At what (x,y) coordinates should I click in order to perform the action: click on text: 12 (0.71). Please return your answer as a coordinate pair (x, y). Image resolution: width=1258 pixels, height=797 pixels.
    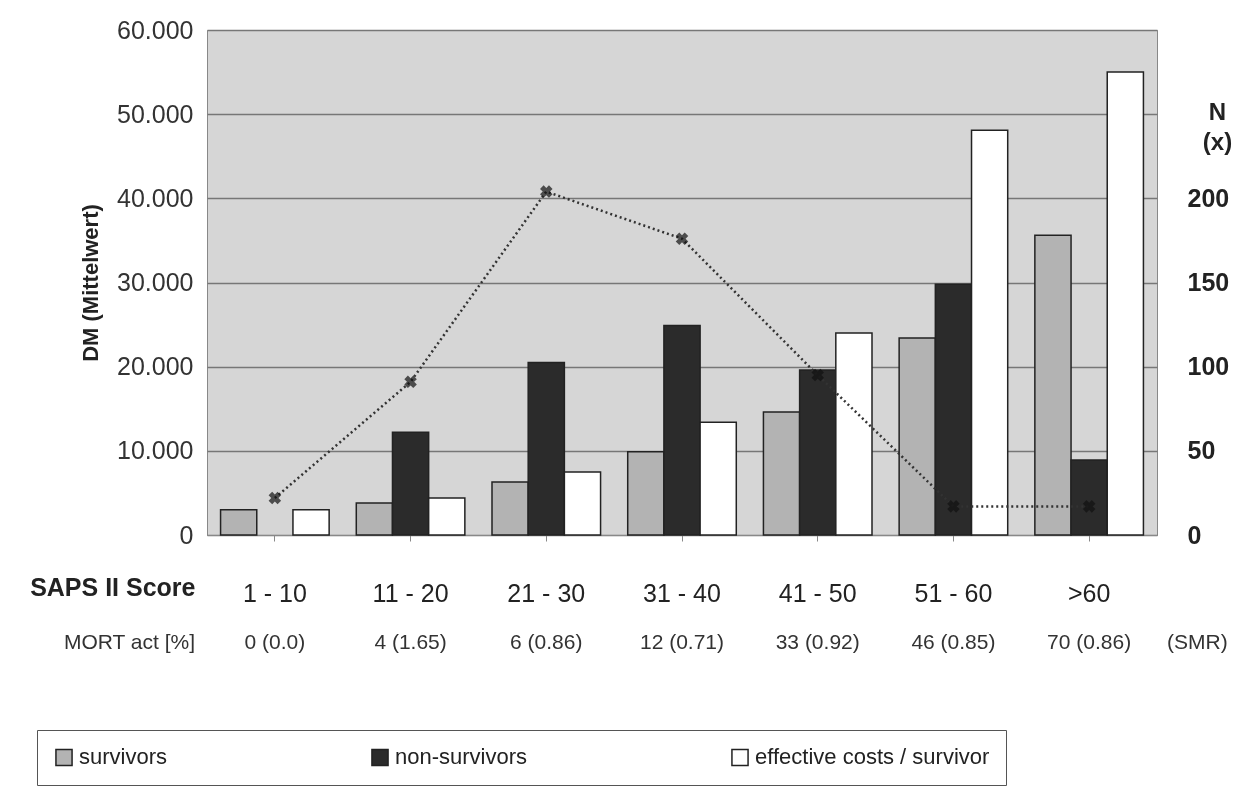
    Looking at the image, I should click on (682, 641).